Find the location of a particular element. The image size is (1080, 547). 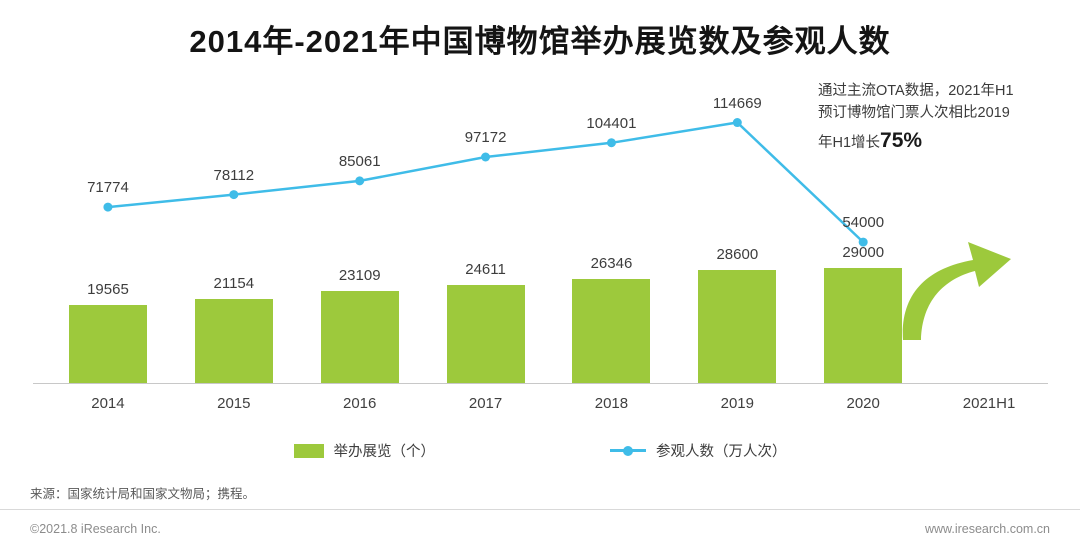

line-value-label: 114669 is located at coordinates (737, 103).